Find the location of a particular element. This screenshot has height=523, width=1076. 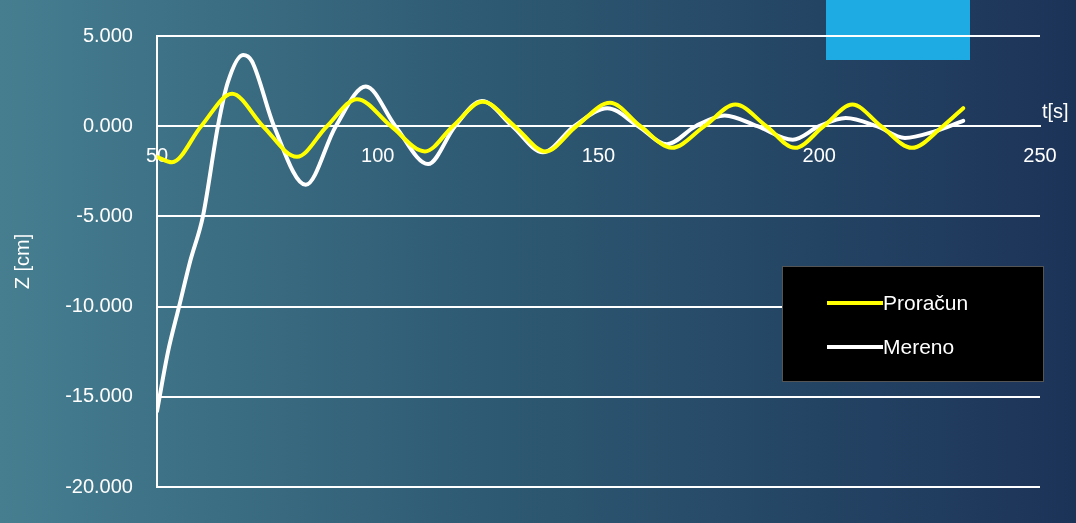

y-tick-label: -5.000 is located at coordinates (104, 214).